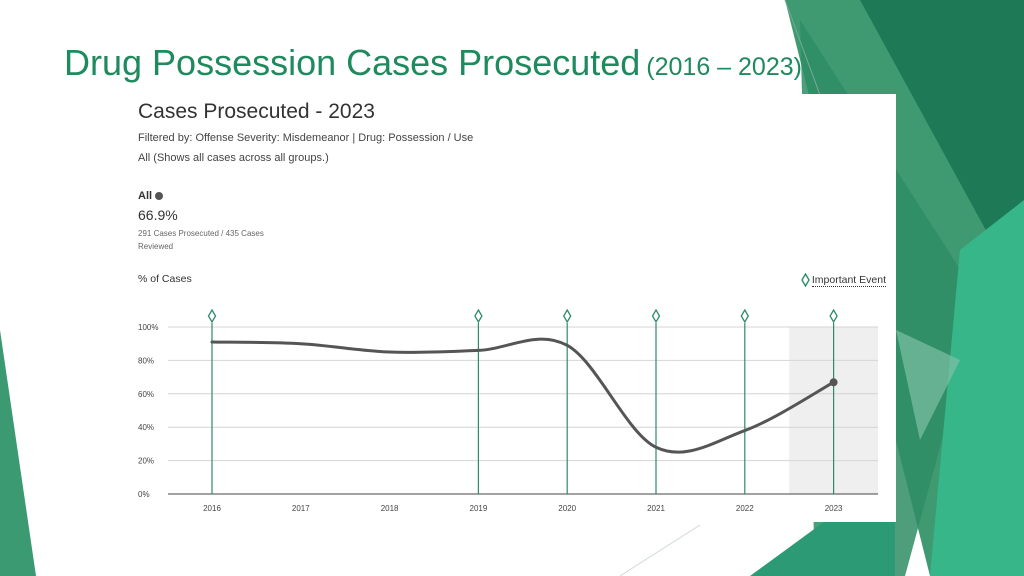 The height and width of the screenshot is (576, 1024). Describe the element at coordinates (833, 382) in the screenshot. I see `data-point-2023` at that location.